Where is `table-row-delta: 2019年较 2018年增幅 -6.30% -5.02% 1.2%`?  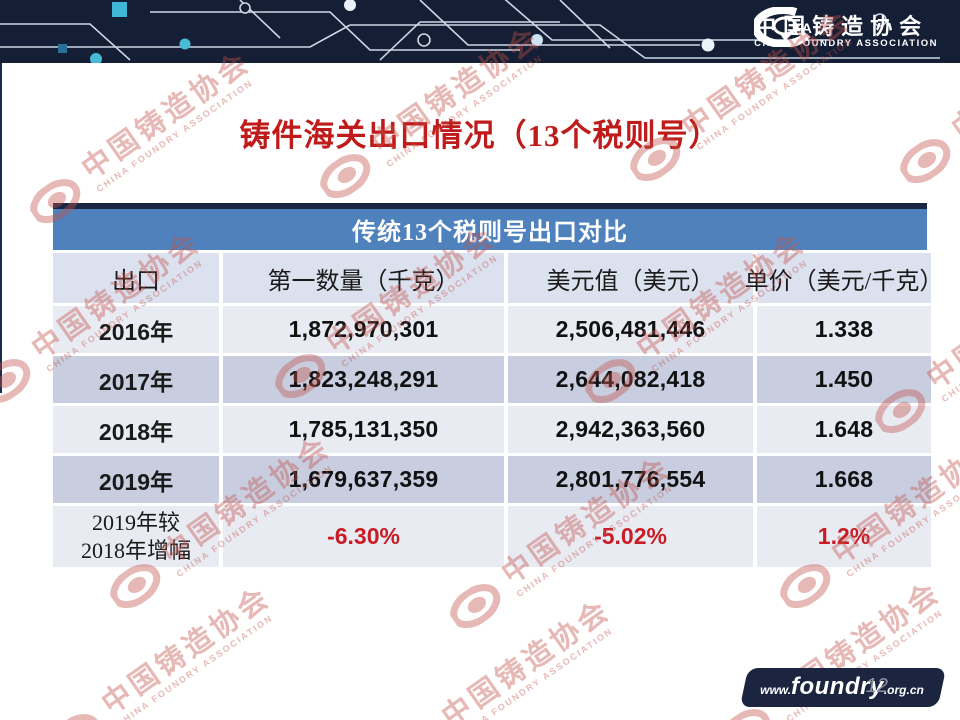
table-row-delta: 2019年较 2018年增幅 -6.30% -5.02% 1.2% is located at coordinates (492, 536).